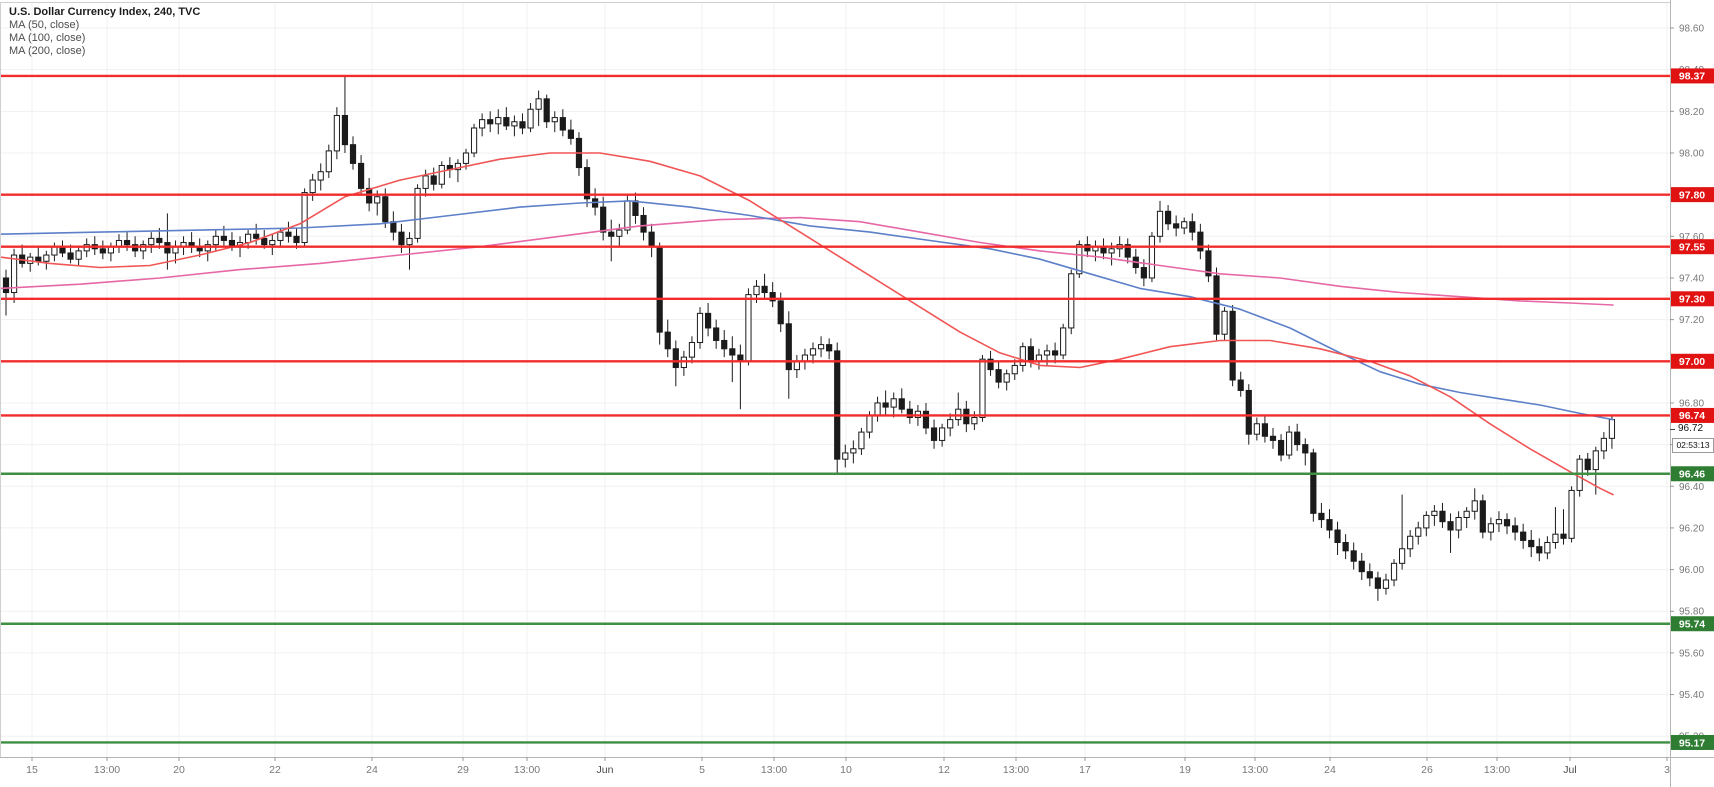 The width and height of the screenshot is (1714, 787). What do you see at coordinates (702, 770) in the screenshot?
I see `time-tick-label: 5` at bounding box center [702, 770].